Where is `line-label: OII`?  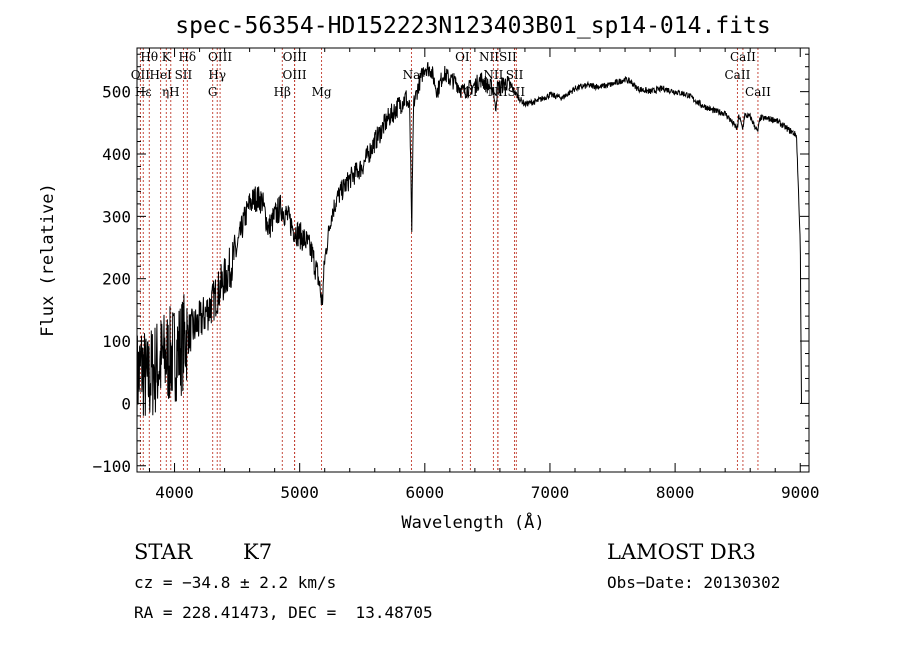
line-label: OII is located at coordinates (141, 75).